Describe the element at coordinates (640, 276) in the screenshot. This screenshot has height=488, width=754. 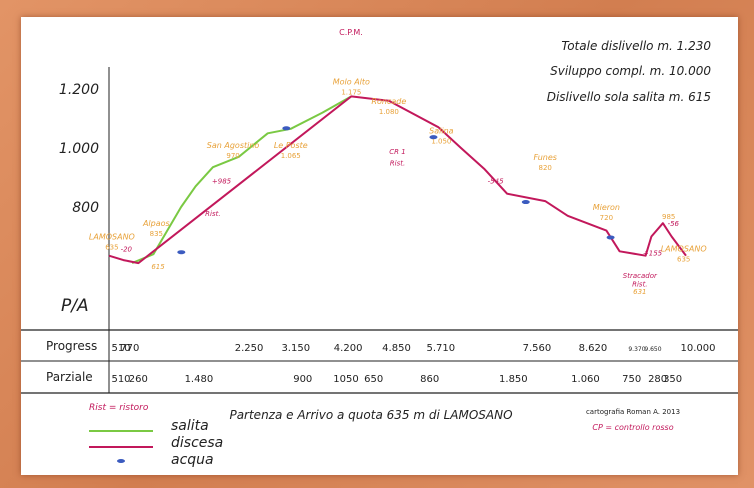
I see `annotation-7: Stracador` at that location.